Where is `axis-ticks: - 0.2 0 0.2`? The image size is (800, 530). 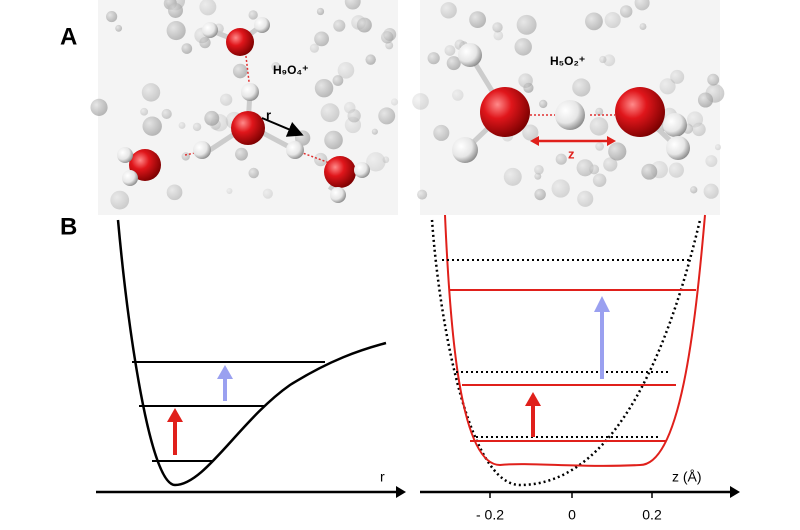
axis-ticks: - 0.2 0 0.2 is located at coordinates (569, 507).